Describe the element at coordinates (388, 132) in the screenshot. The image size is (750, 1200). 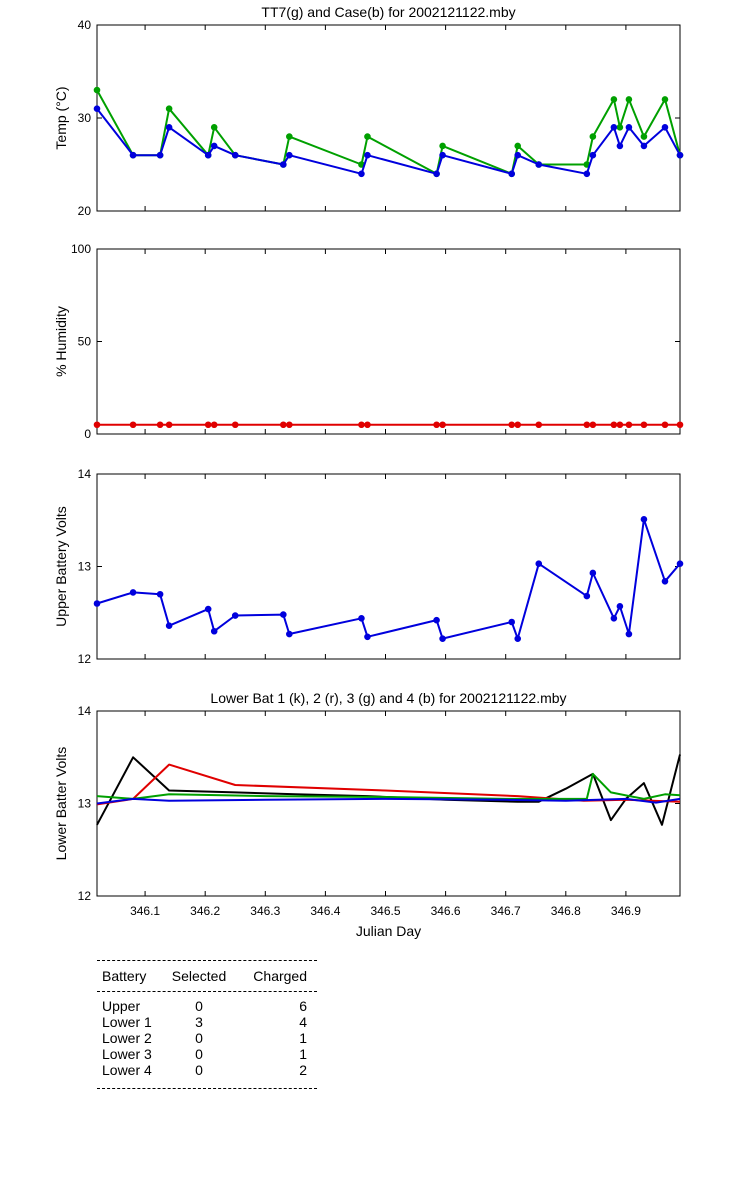
I see `series-line-tt7` at that location.